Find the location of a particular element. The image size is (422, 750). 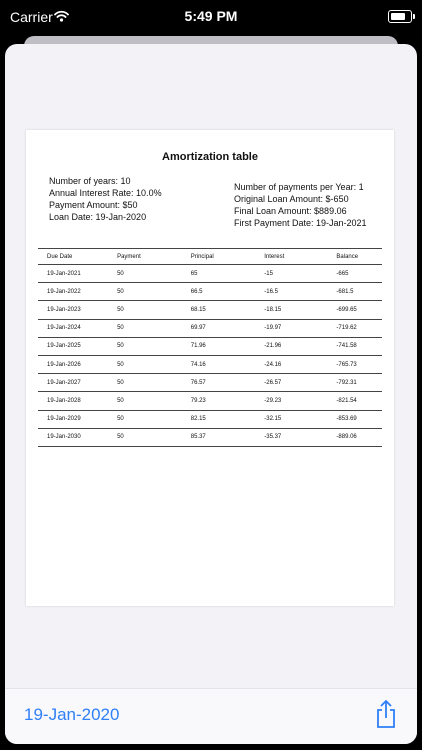

cell-principal: 85.37 is located at coordinates (218, 437).